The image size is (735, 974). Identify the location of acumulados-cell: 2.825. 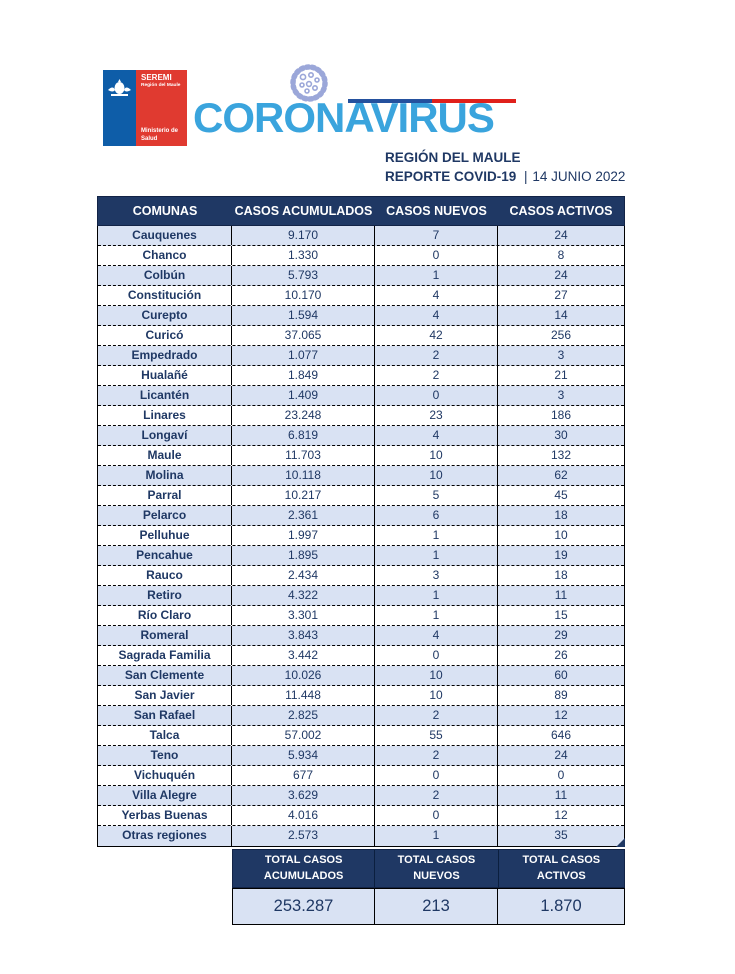
(303, 715).